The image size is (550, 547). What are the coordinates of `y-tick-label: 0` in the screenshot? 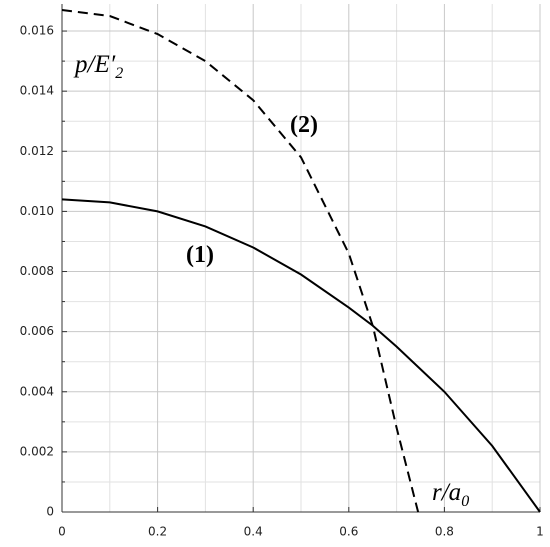 It's located at (50, 512).